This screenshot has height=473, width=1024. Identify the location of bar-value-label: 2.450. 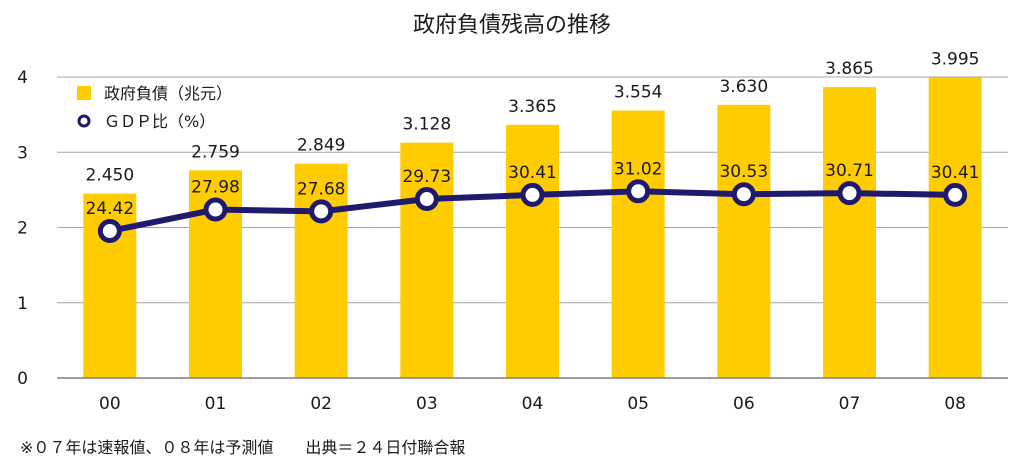
(109, 176).